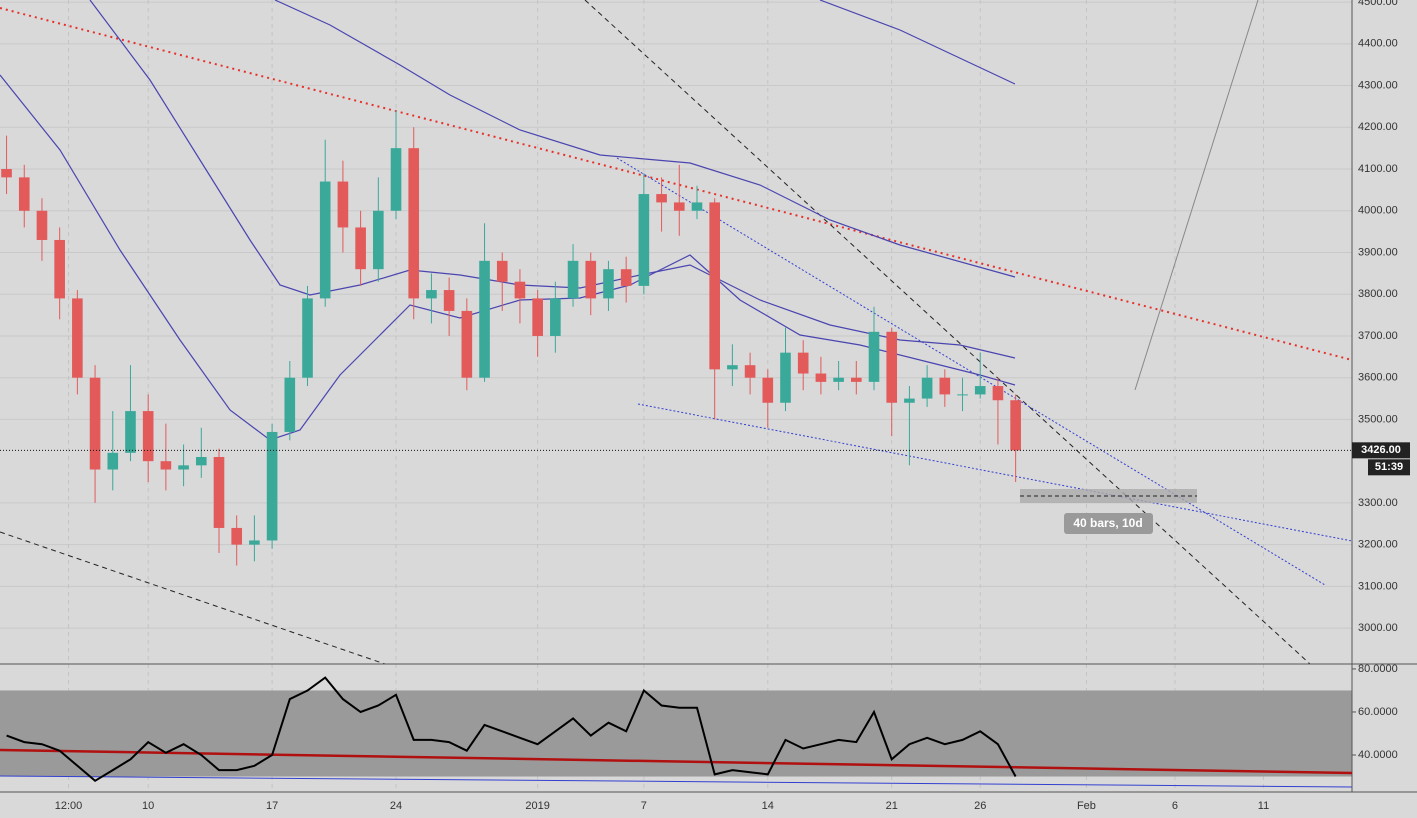  I want to click on x-tick-label: 24, so click(396, 806).